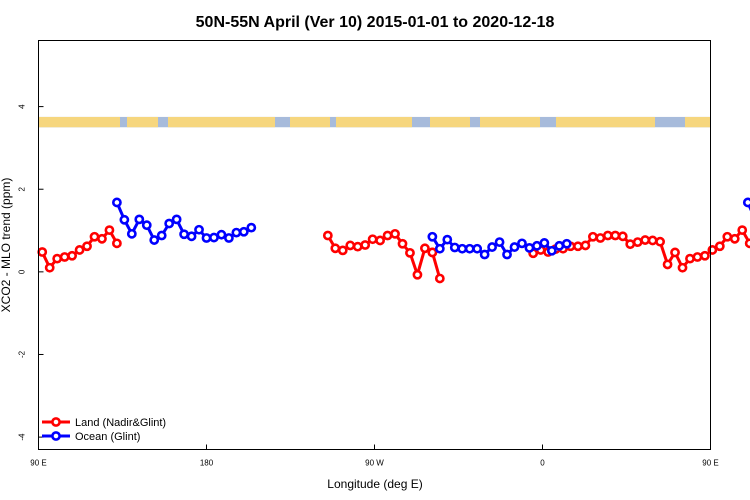 This screenshot has width=750, height=500. Describe the element at coordinates (207, 463) in the screenshot. I see `x-tick-label: 180` at that location.